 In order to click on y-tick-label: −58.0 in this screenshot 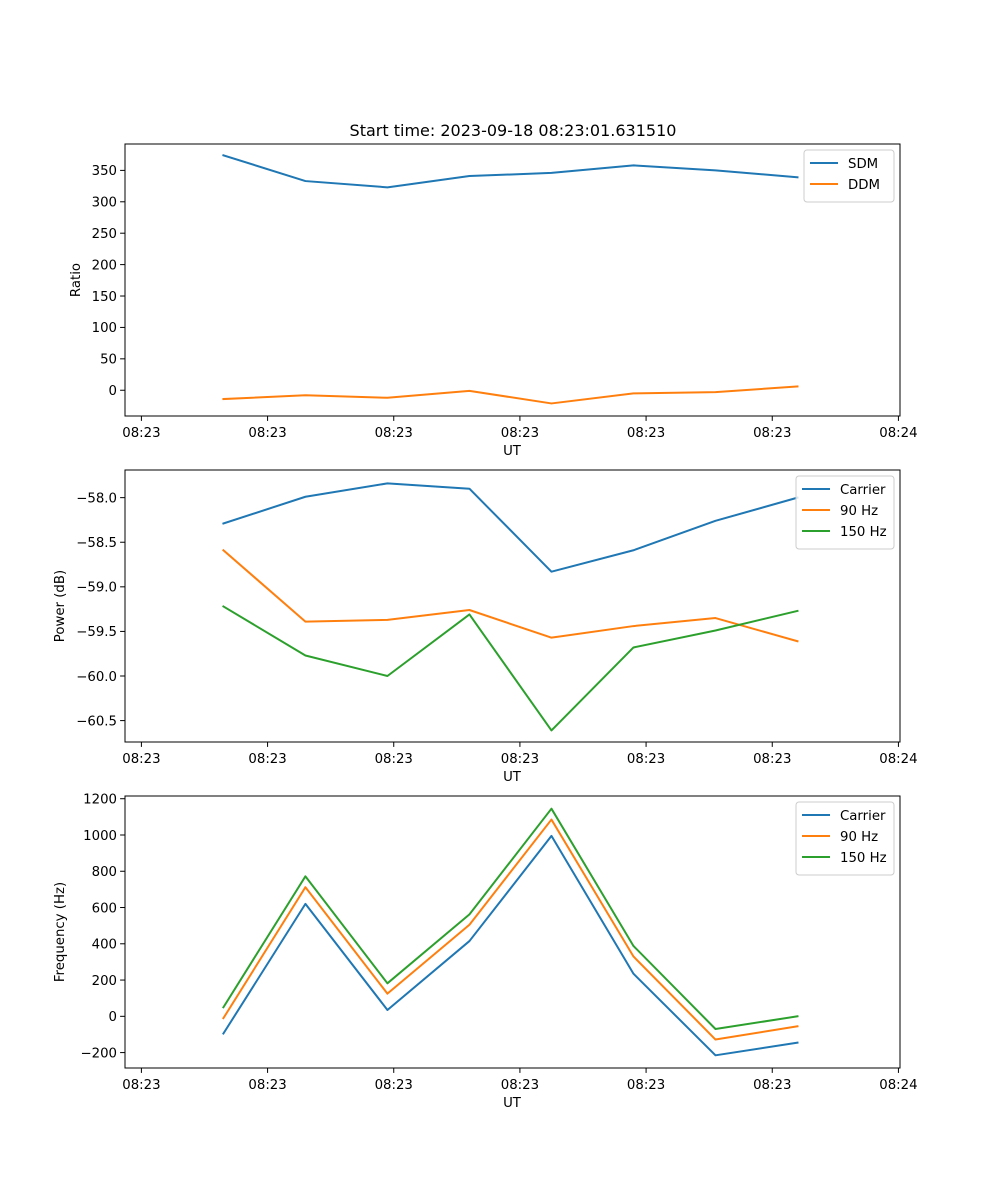, I will do `click(96, 498)`.